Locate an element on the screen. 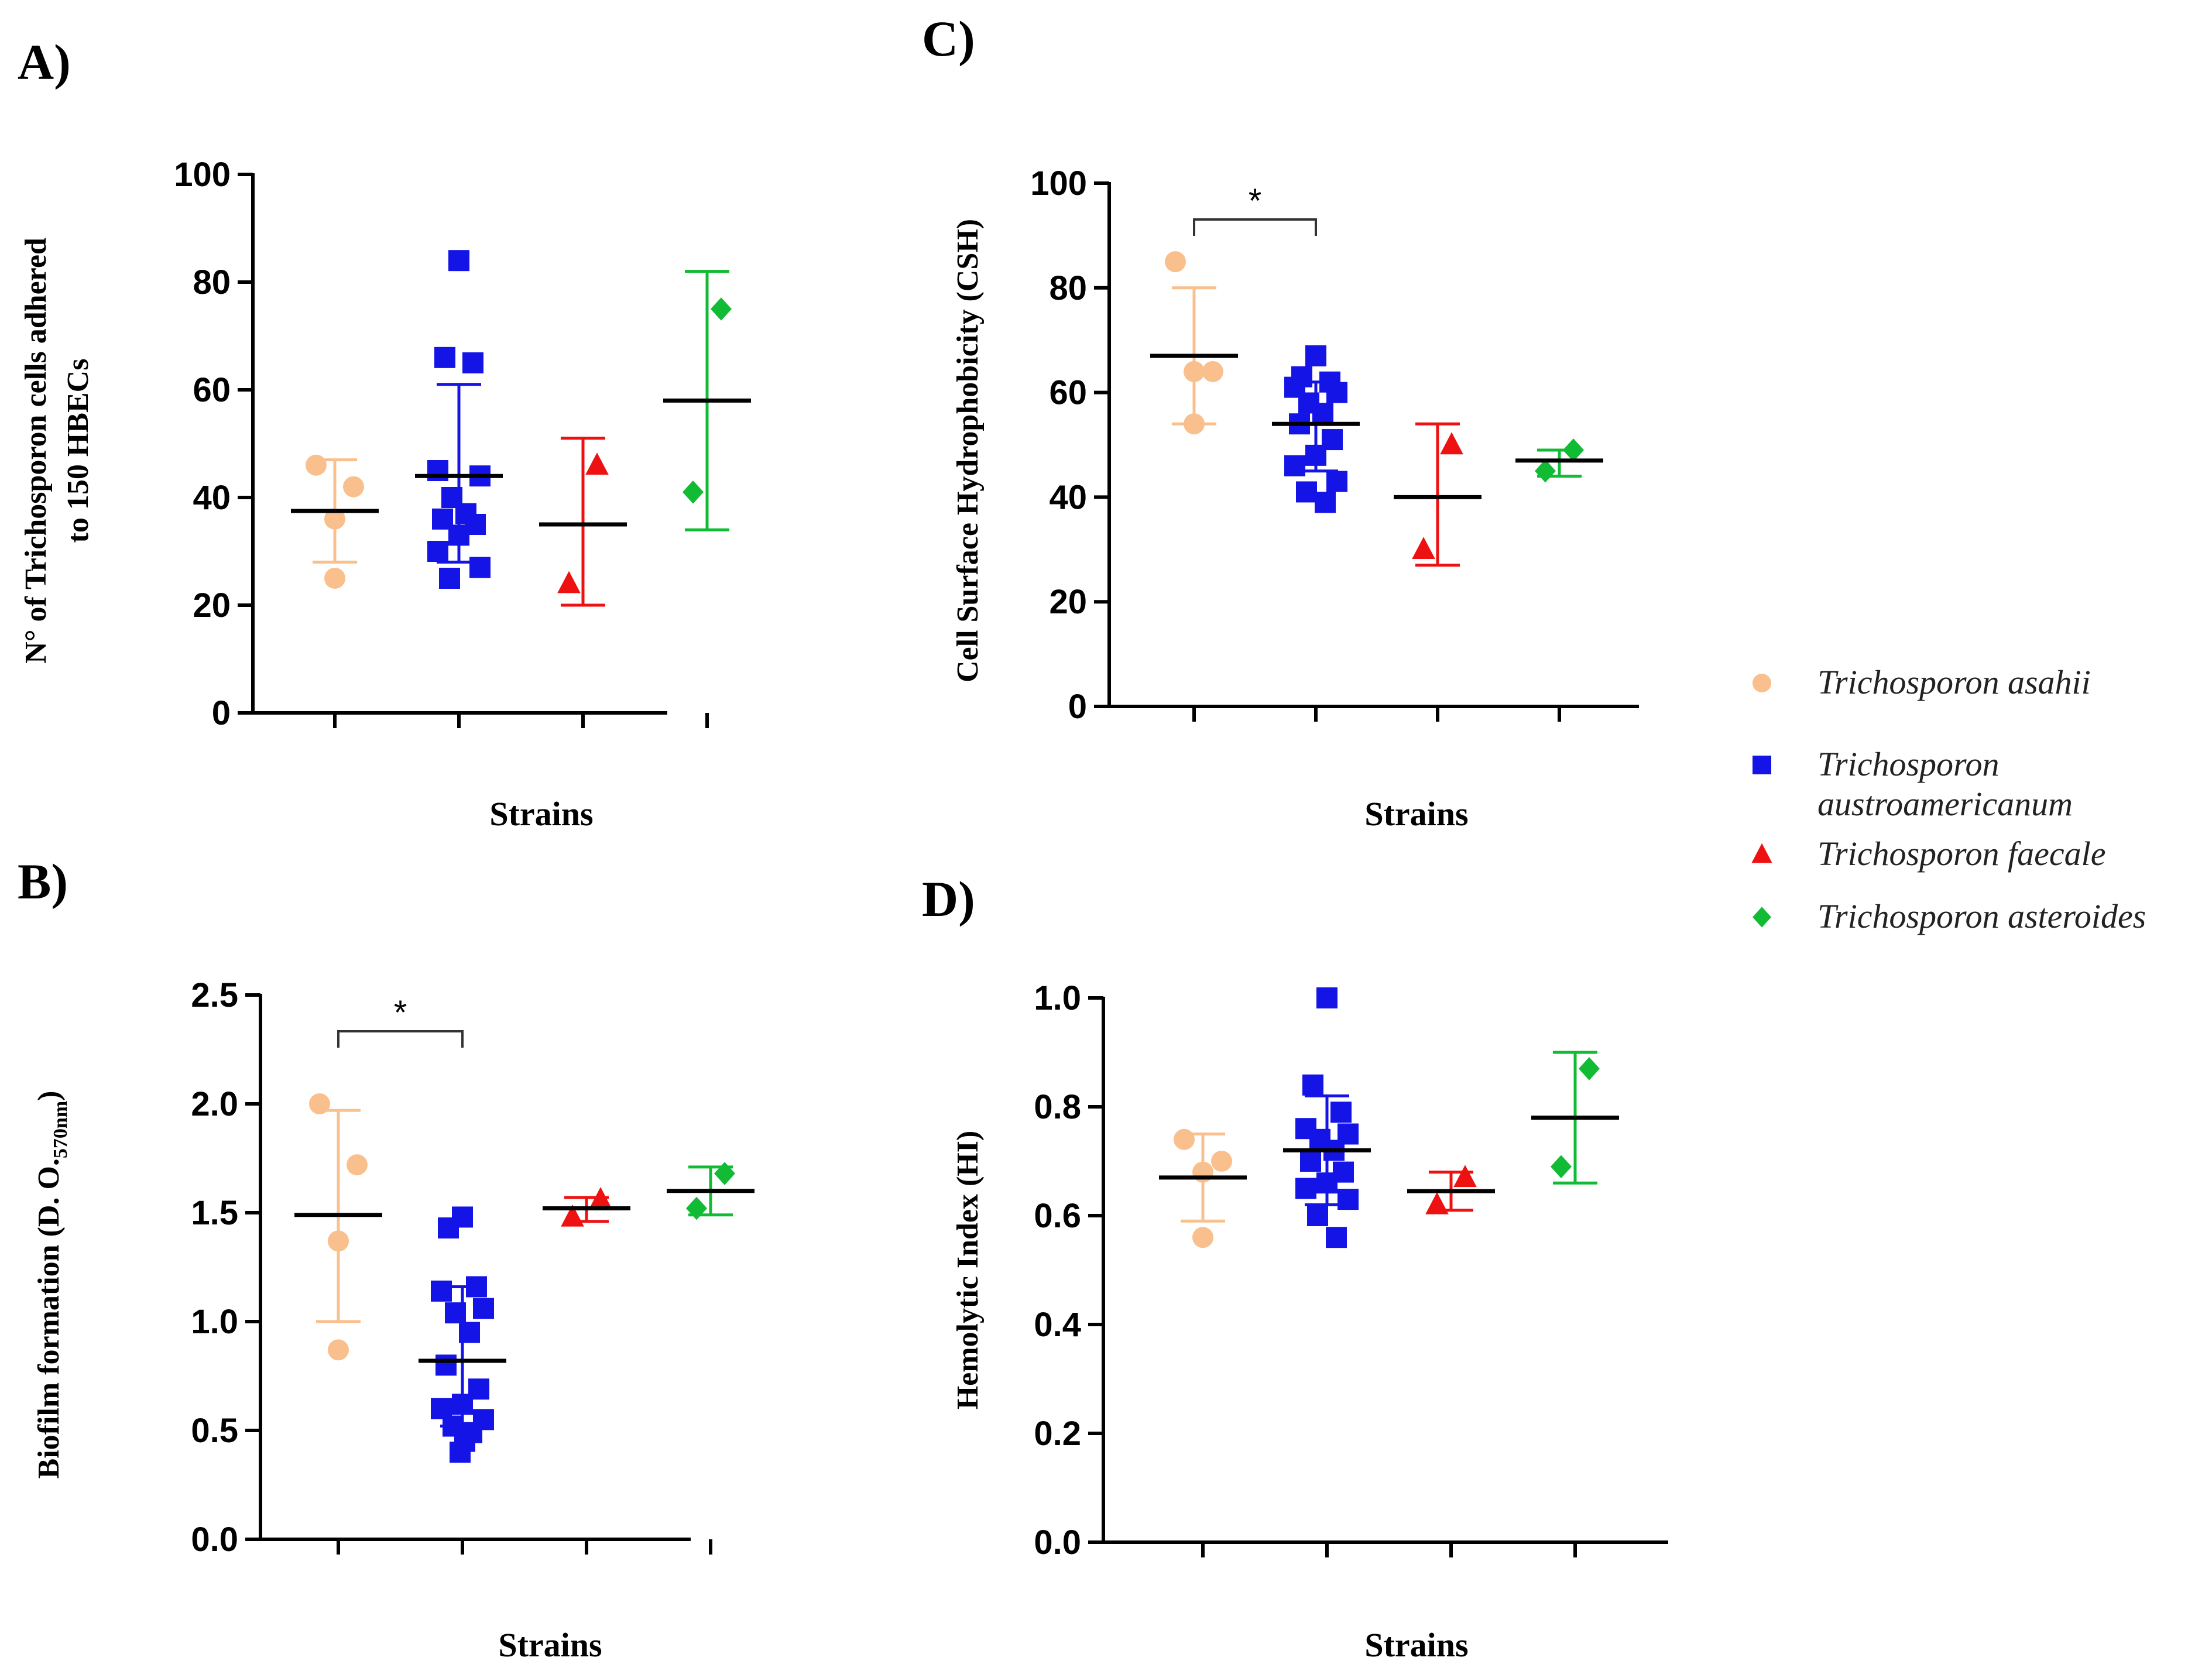 The image size is (2212, 1671). legend-label: austroamericanum is located at coordinates (1945, 804).